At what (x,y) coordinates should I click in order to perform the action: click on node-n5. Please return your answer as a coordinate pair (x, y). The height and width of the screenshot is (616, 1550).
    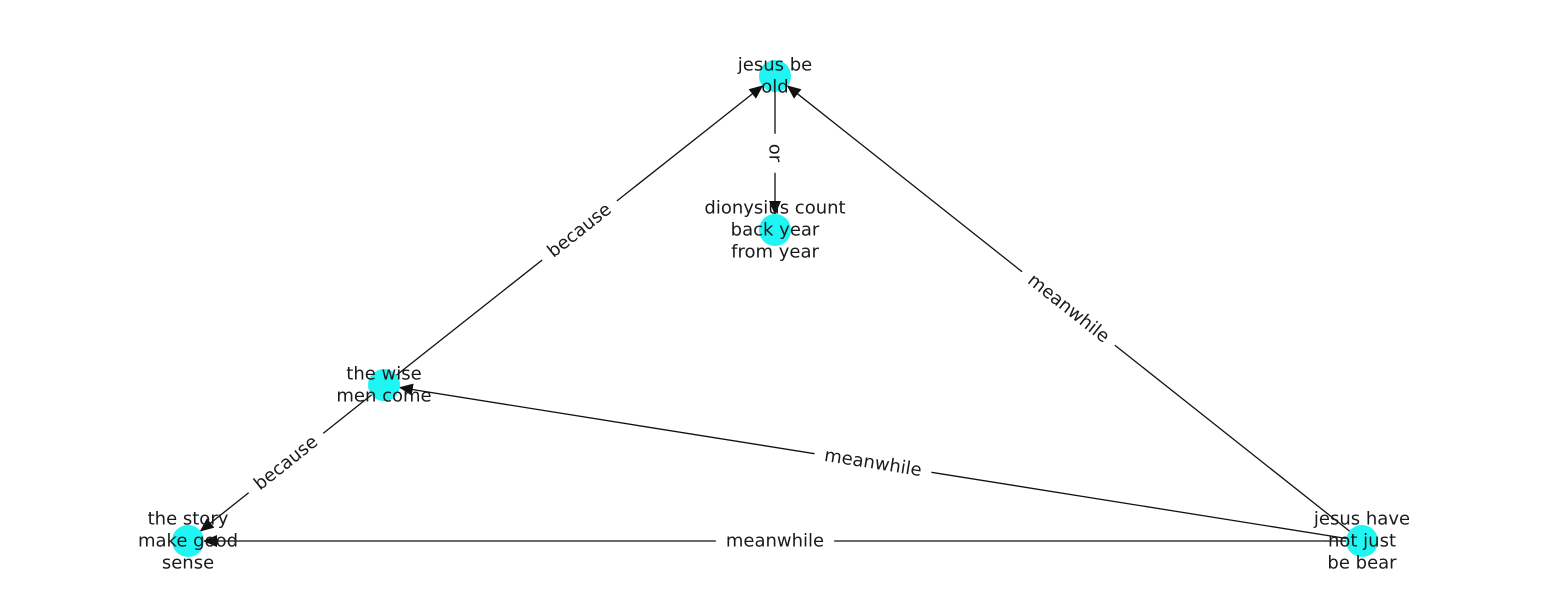
    Looking at the image, I should click on (1362, 541).